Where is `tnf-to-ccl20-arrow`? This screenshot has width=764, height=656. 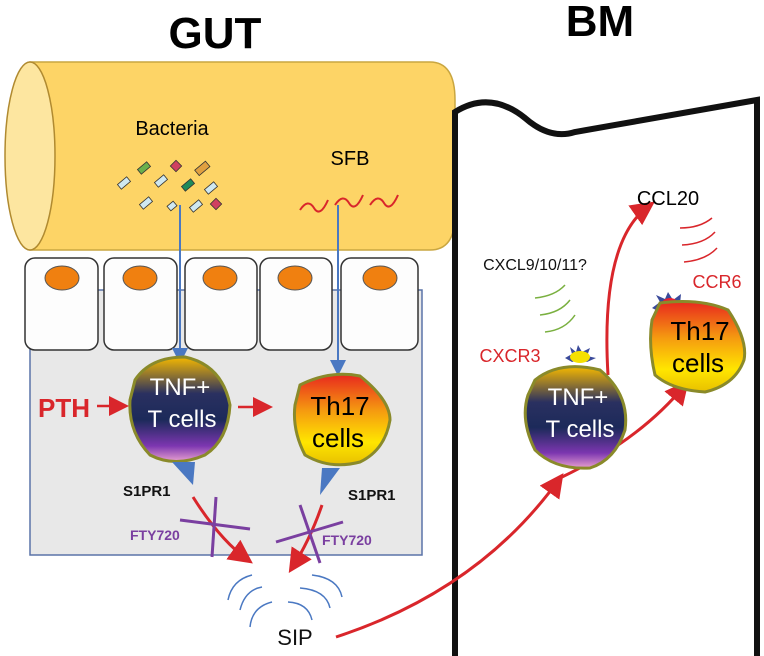
tnf-to-ccl20-arrow is located at coordinates (630, 288).